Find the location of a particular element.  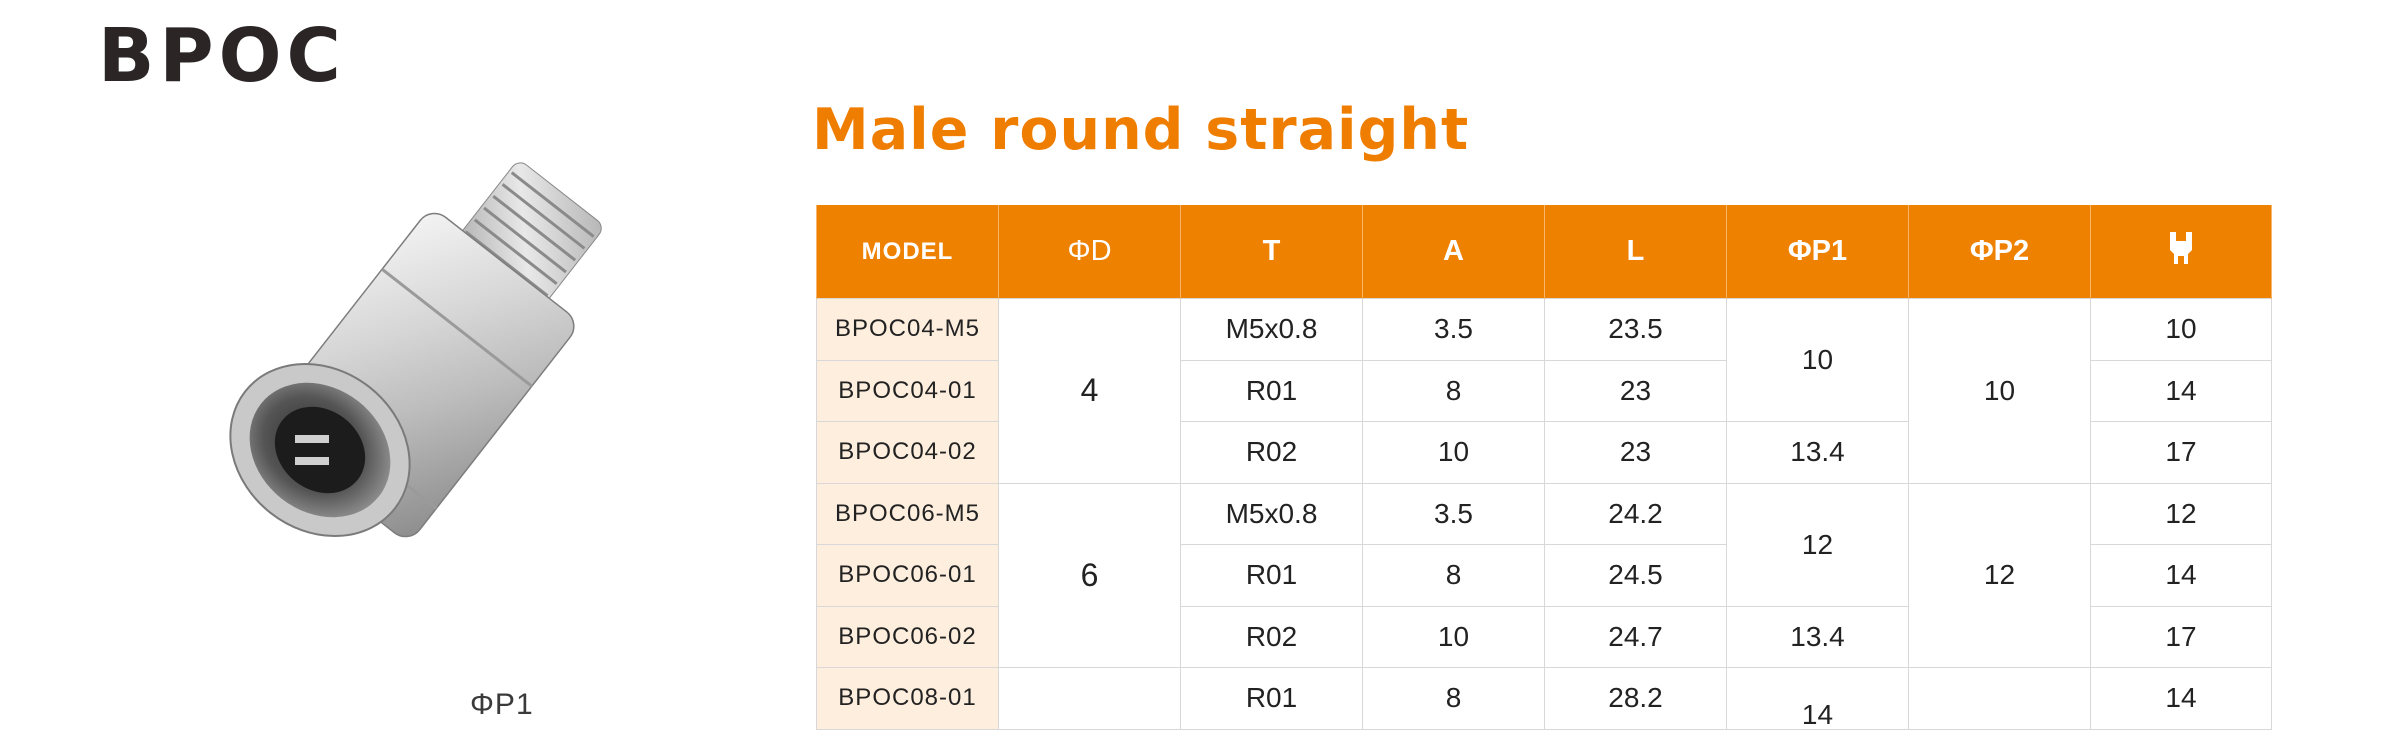

l-cell: 28.2 is located at coordinates (1635, 698).